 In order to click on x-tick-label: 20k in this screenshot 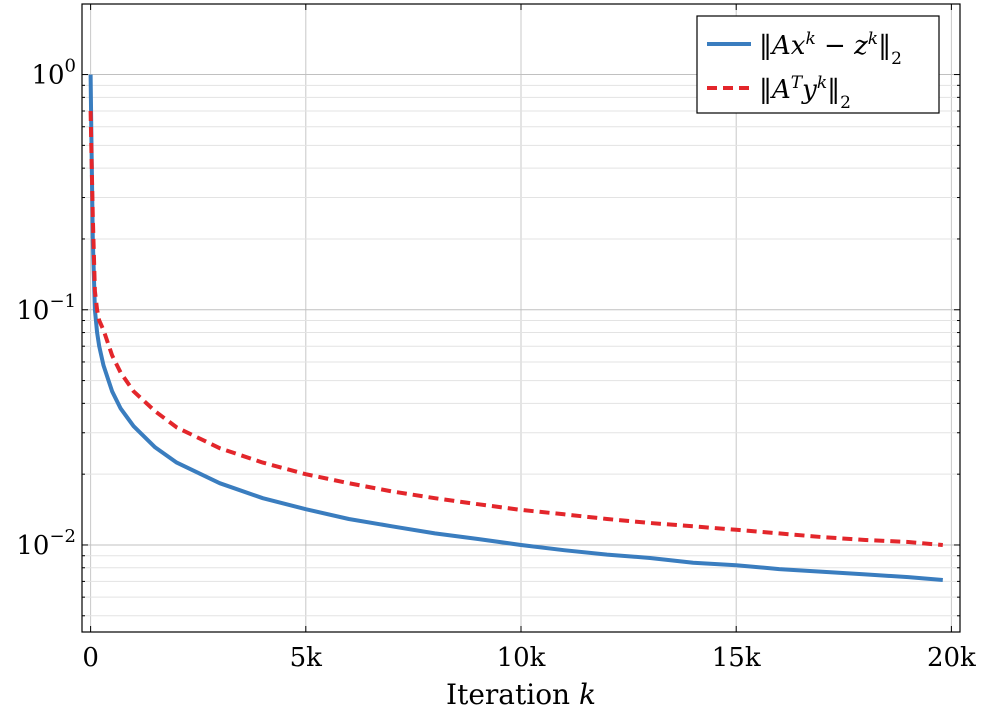, I will do `click(951, 658)`.